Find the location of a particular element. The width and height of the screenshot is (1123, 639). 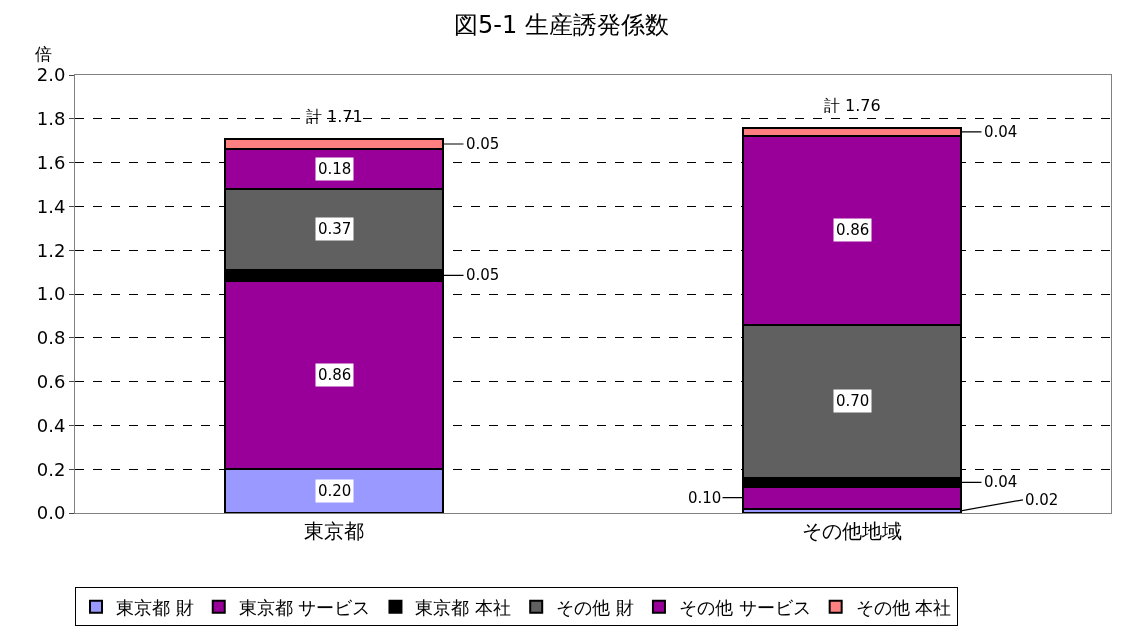

y-axis-title: 倍 is located at coordinates (43, 54).